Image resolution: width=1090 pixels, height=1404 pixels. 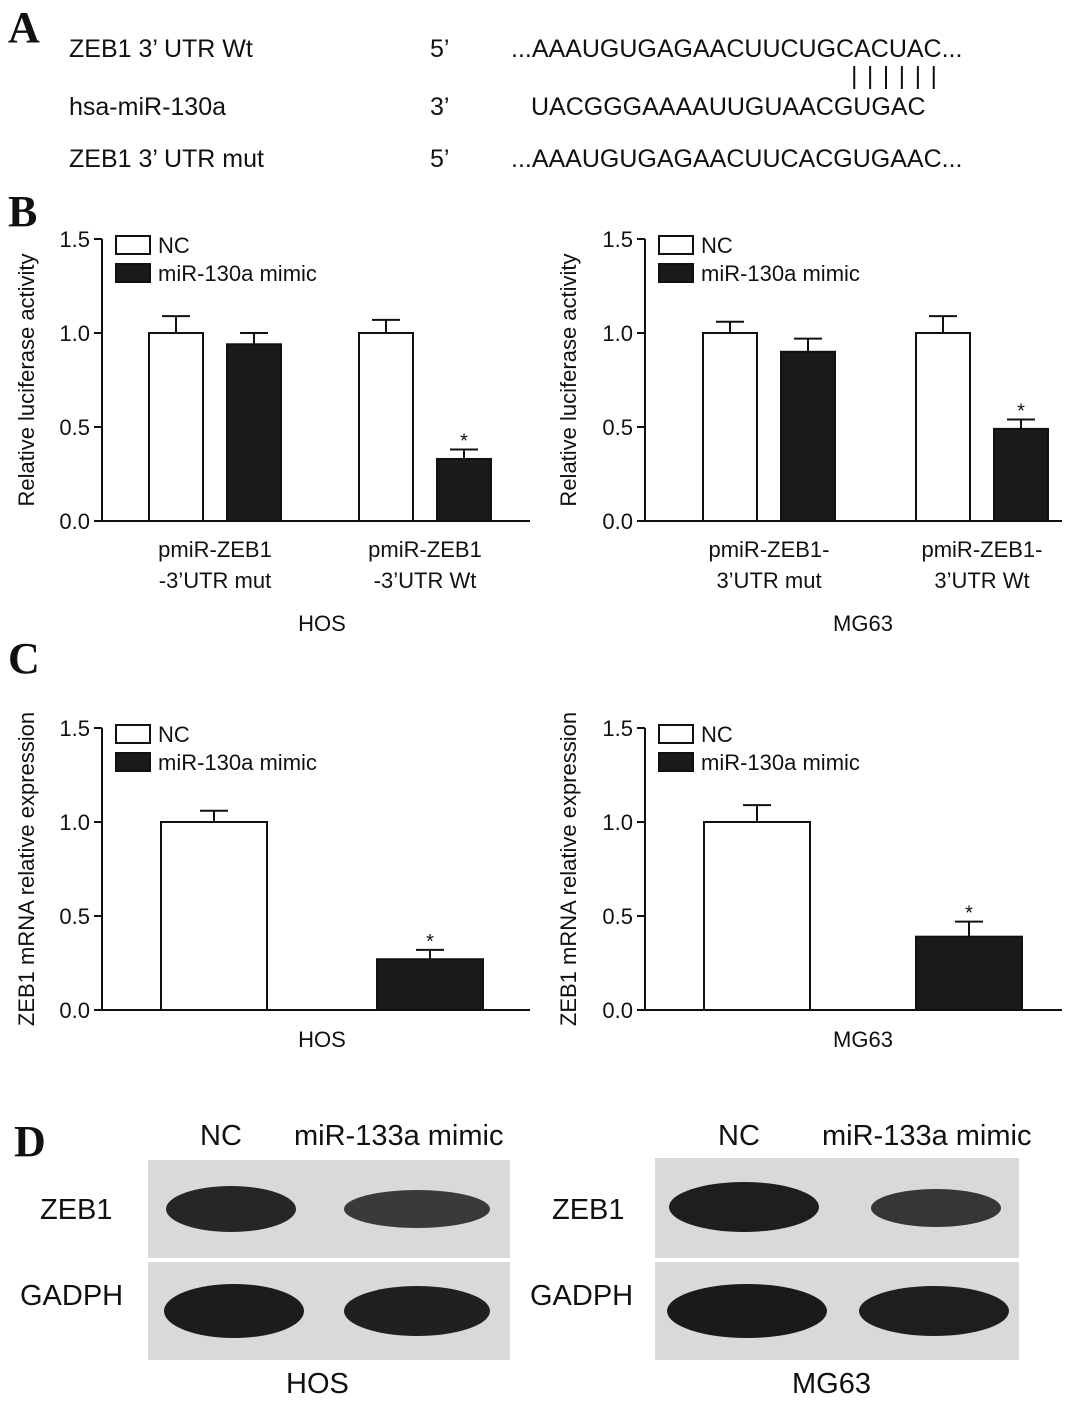 I want to click on category-label: pmiR-ZEB1, so click(x=215, y=549).